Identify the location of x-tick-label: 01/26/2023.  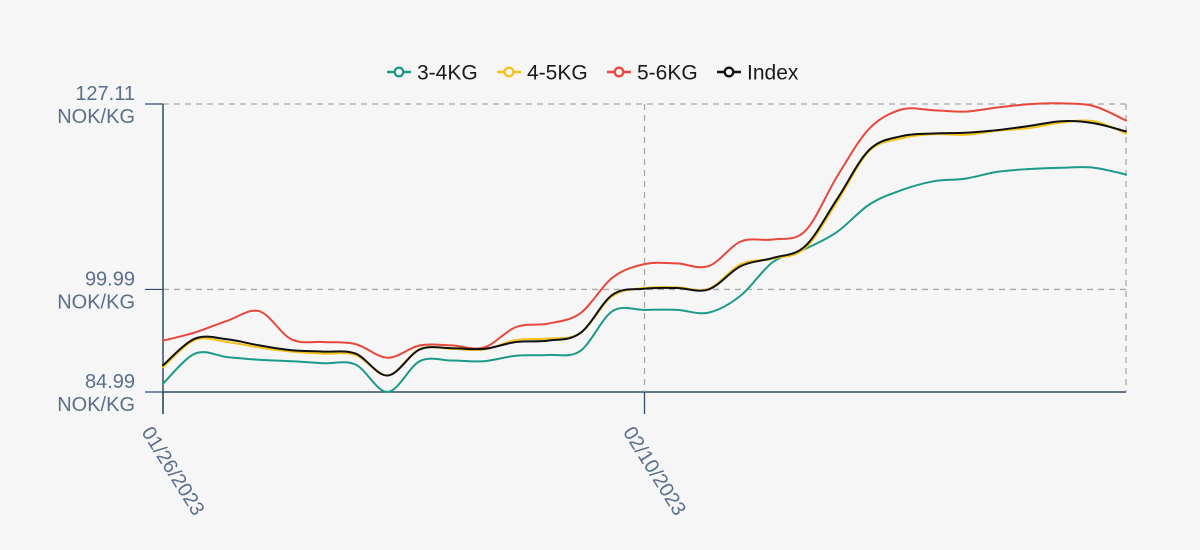
(173, 471).